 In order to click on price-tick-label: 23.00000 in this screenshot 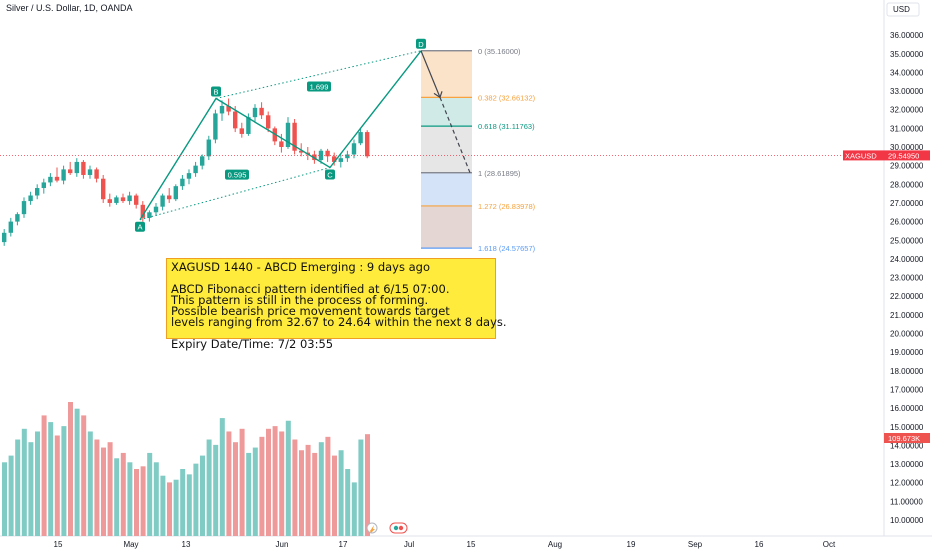, I will do `click(907, 278)`.